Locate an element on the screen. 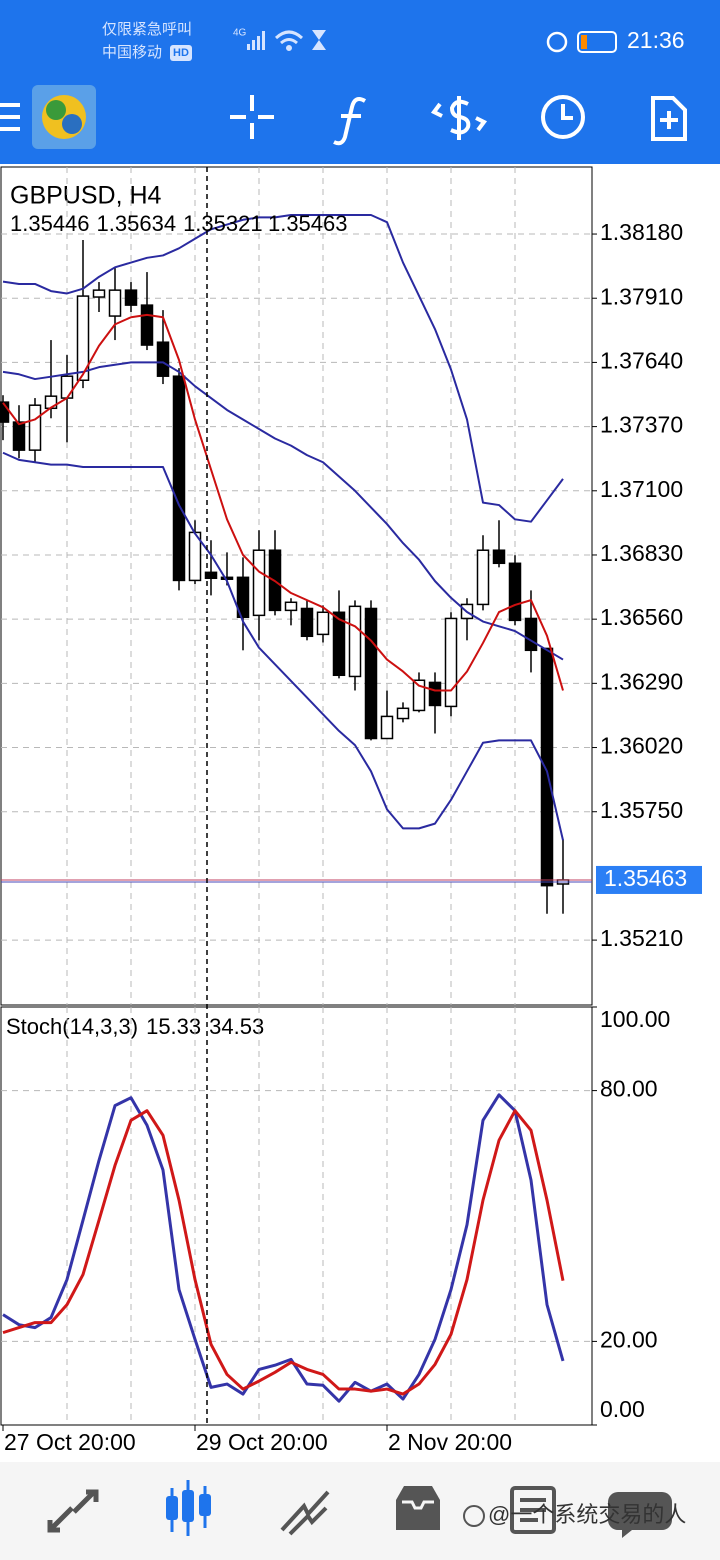 The image size is (720, 1560). history-tab is located at coordinates (418, 1508).